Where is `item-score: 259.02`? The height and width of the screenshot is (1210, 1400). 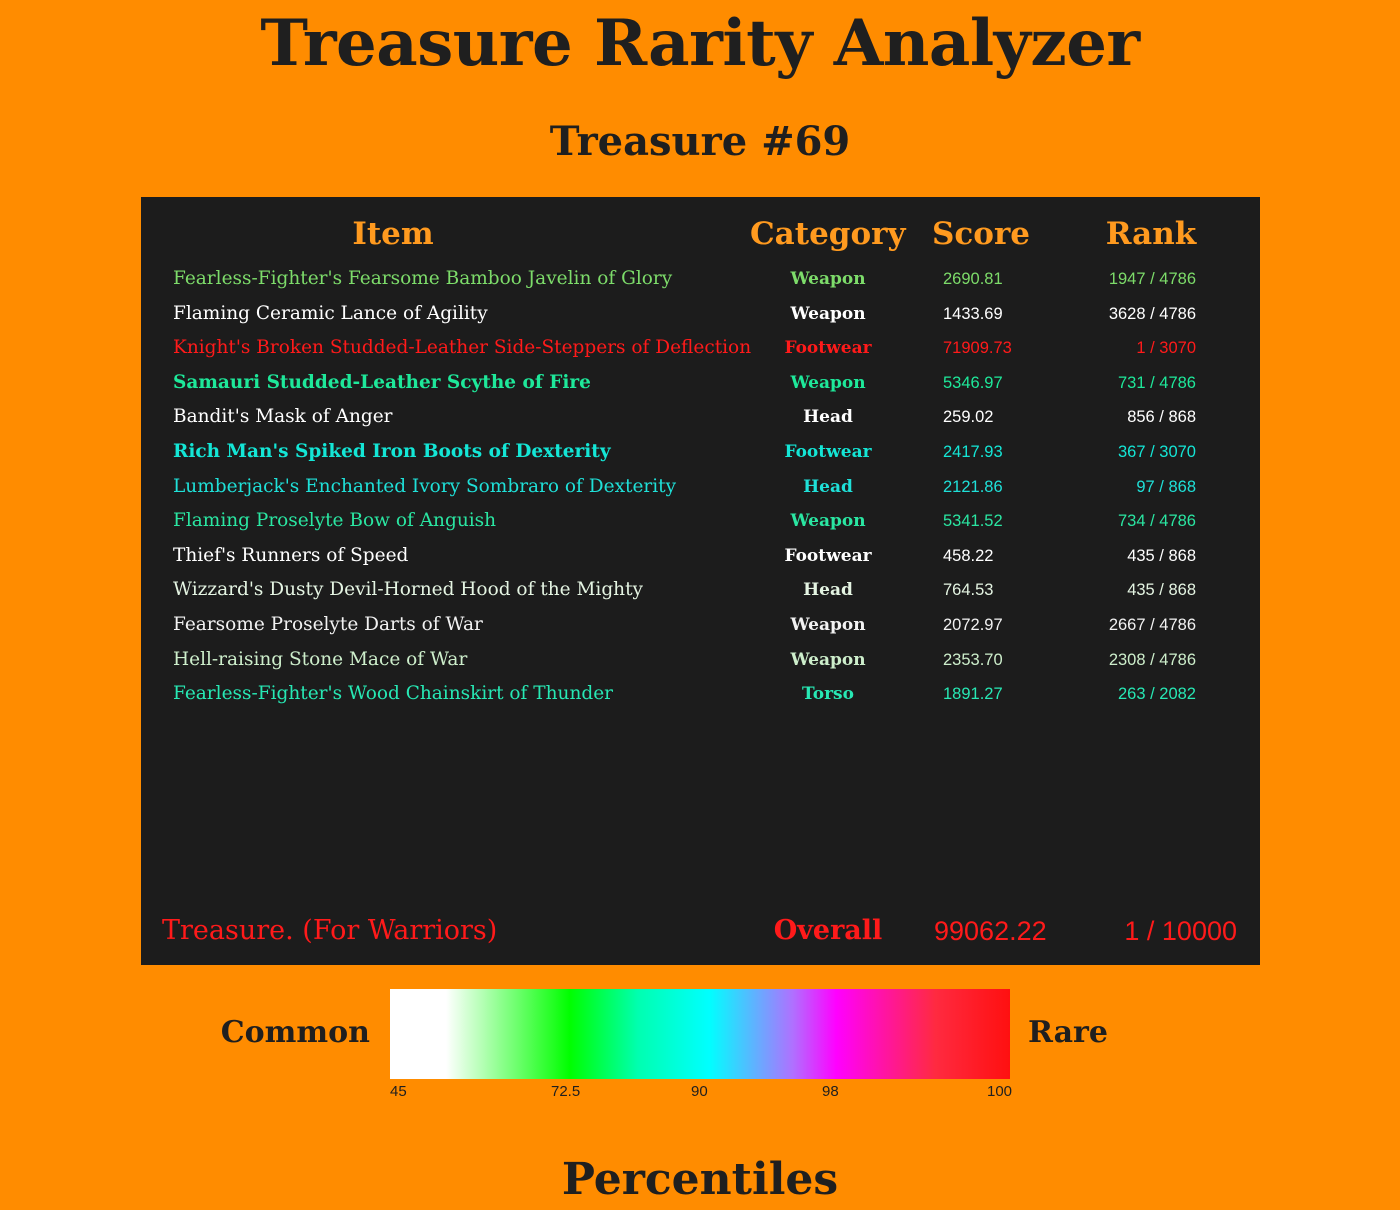
item-score: 259.02 is located at coordinates (968, 417).